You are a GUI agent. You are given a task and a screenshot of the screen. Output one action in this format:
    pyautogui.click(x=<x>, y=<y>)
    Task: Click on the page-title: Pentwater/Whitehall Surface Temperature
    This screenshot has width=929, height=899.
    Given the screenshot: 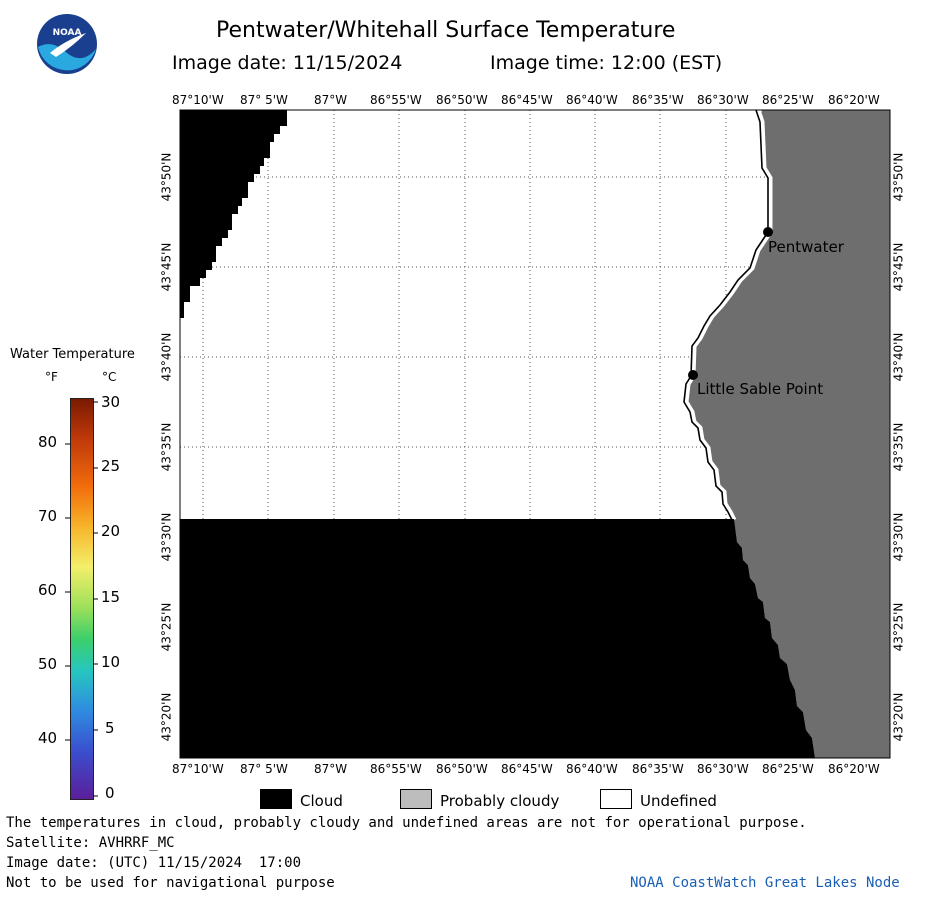 What is the action you would take?
    pyautogui.click(x=446, y=30)
    